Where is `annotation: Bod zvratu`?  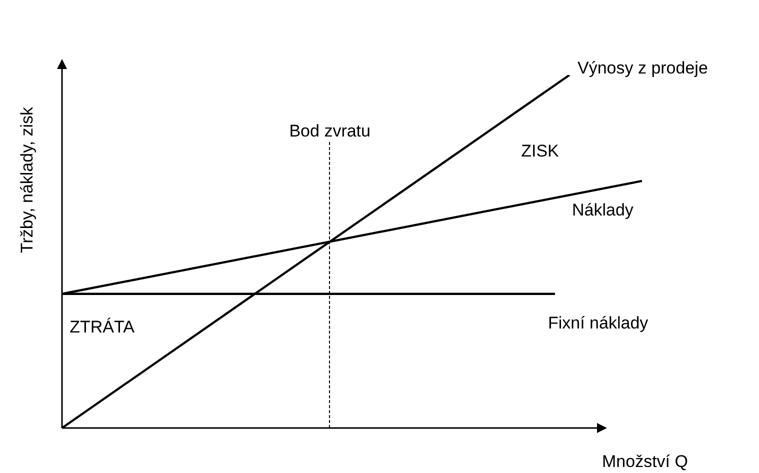 annotation: Bod zvratu is located at coordinates (329, 131).